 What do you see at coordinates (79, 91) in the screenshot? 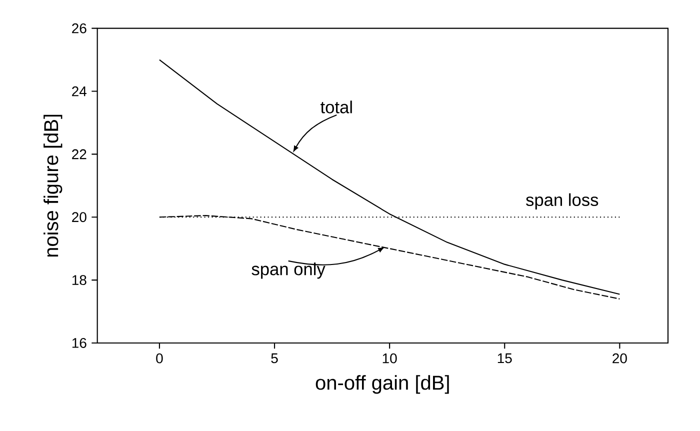
I see `y-tick-label: 24` at bounding box center [79, 91].